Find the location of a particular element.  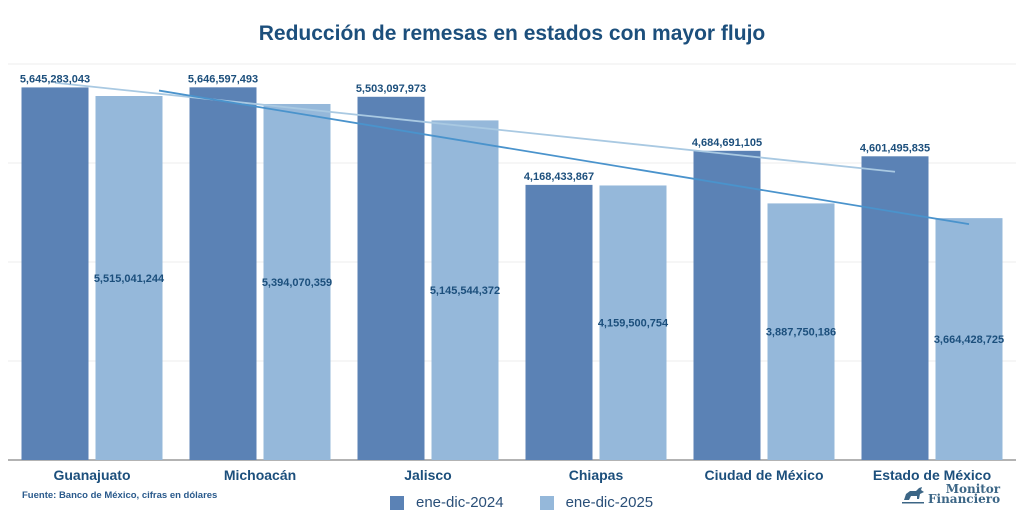

value-label: 5,145,544,372 is located at coordinates (465, 291).